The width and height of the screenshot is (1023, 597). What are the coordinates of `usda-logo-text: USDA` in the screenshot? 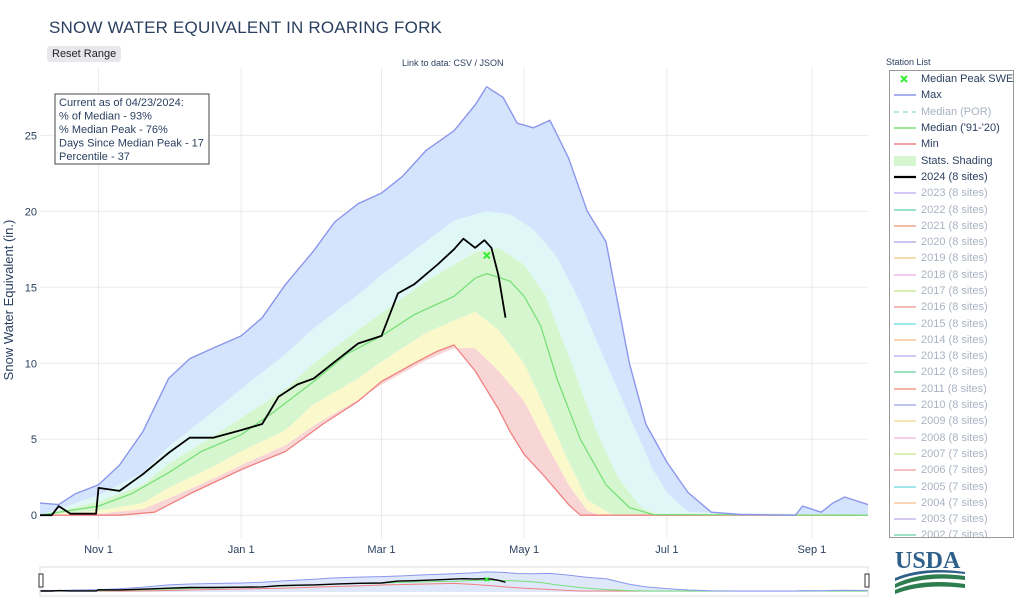 It's located at (928, 561).